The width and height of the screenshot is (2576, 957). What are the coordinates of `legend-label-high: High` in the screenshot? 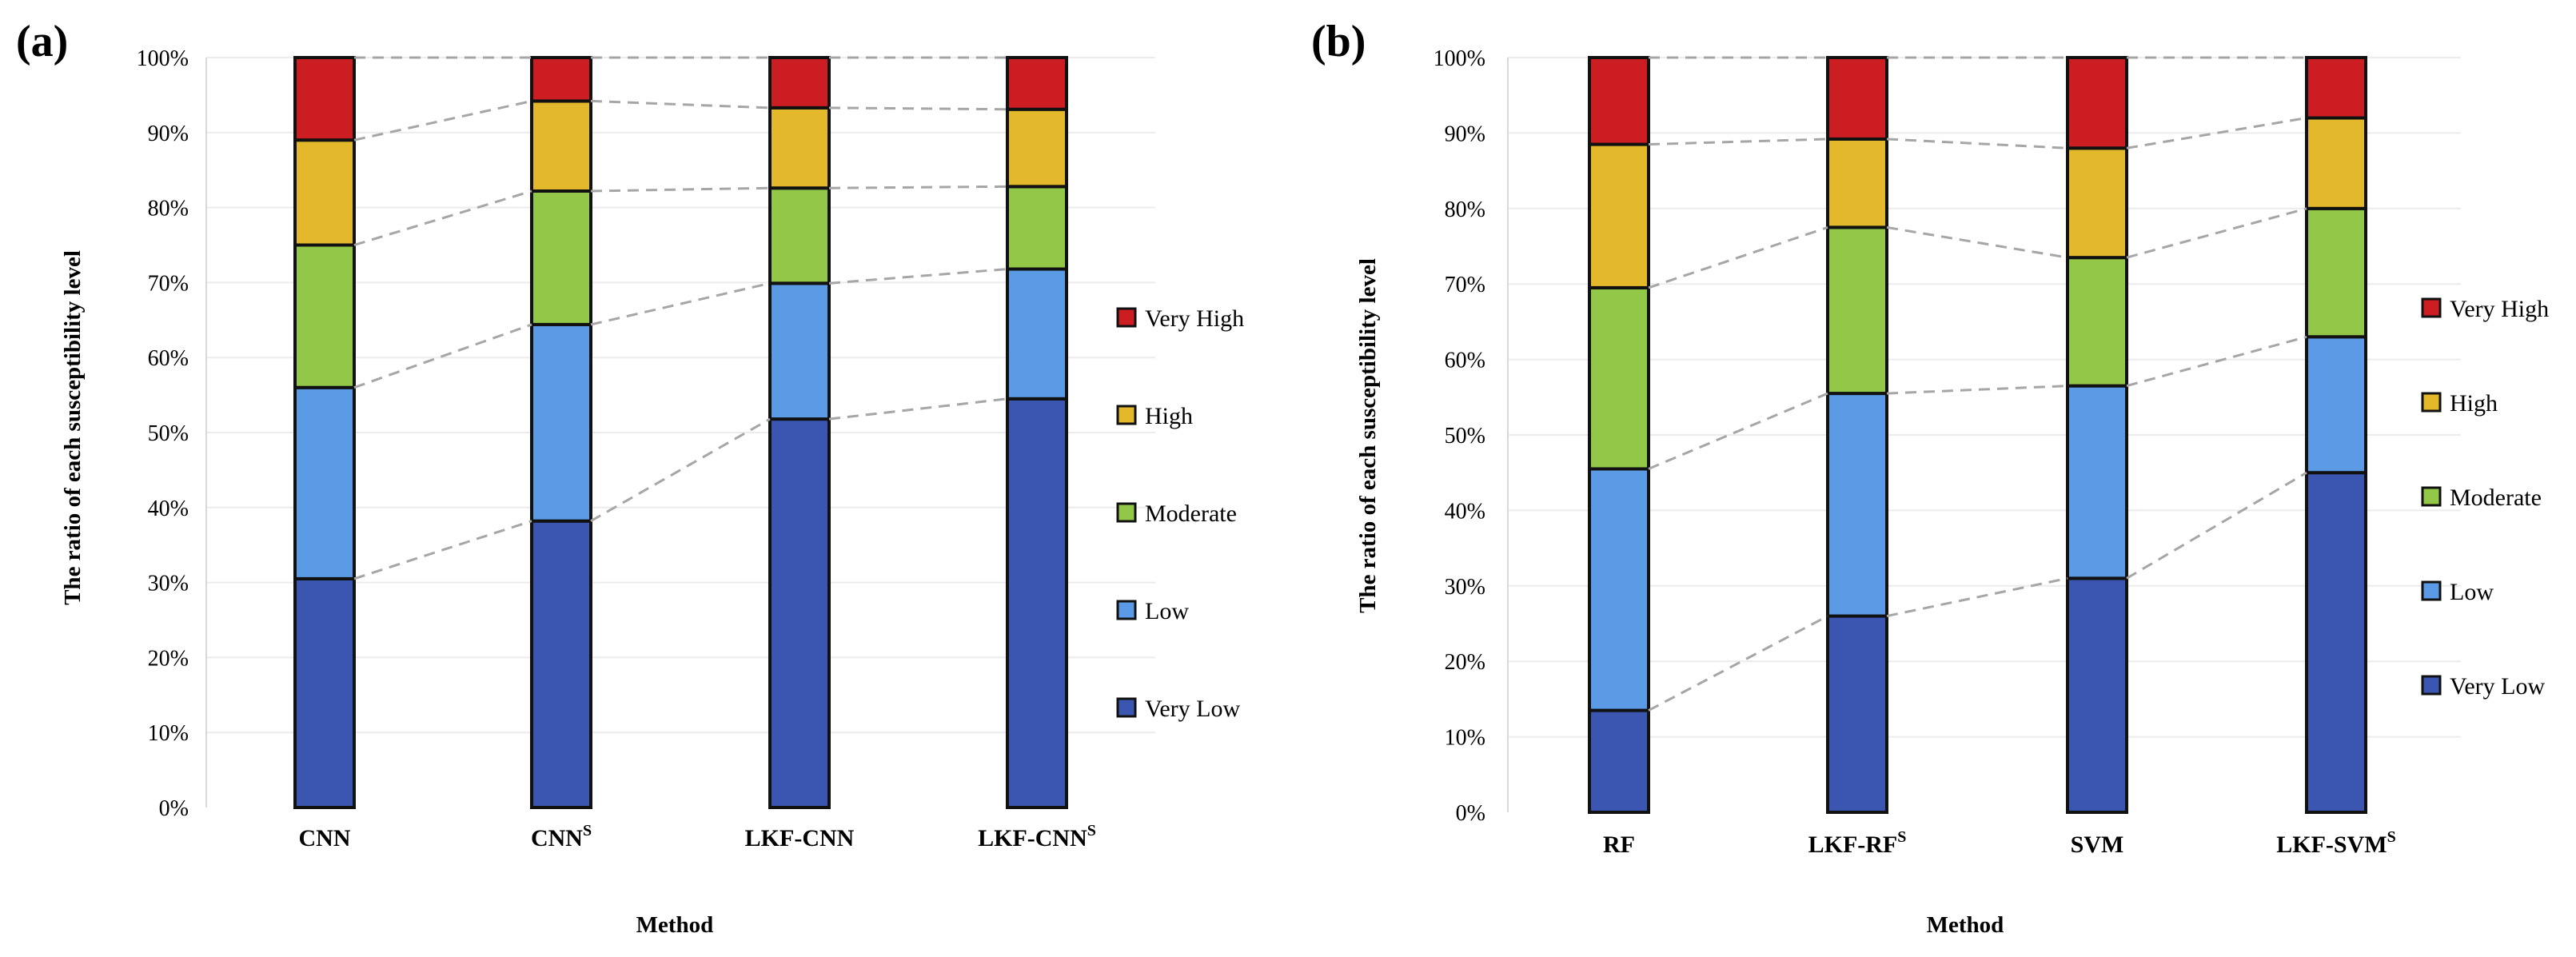 It's located at (1169, 416).